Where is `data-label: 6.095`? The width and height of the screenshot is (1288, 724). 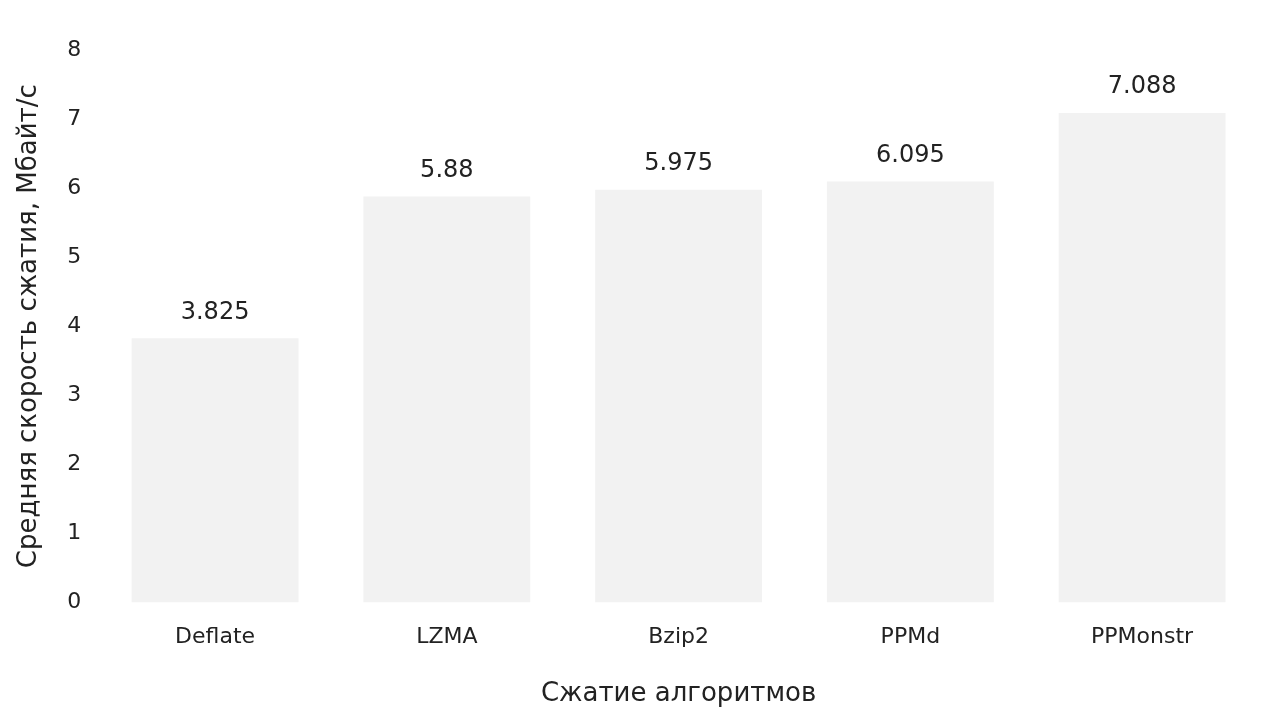 data-label: 6.095 is located at coordinates (910, 153).